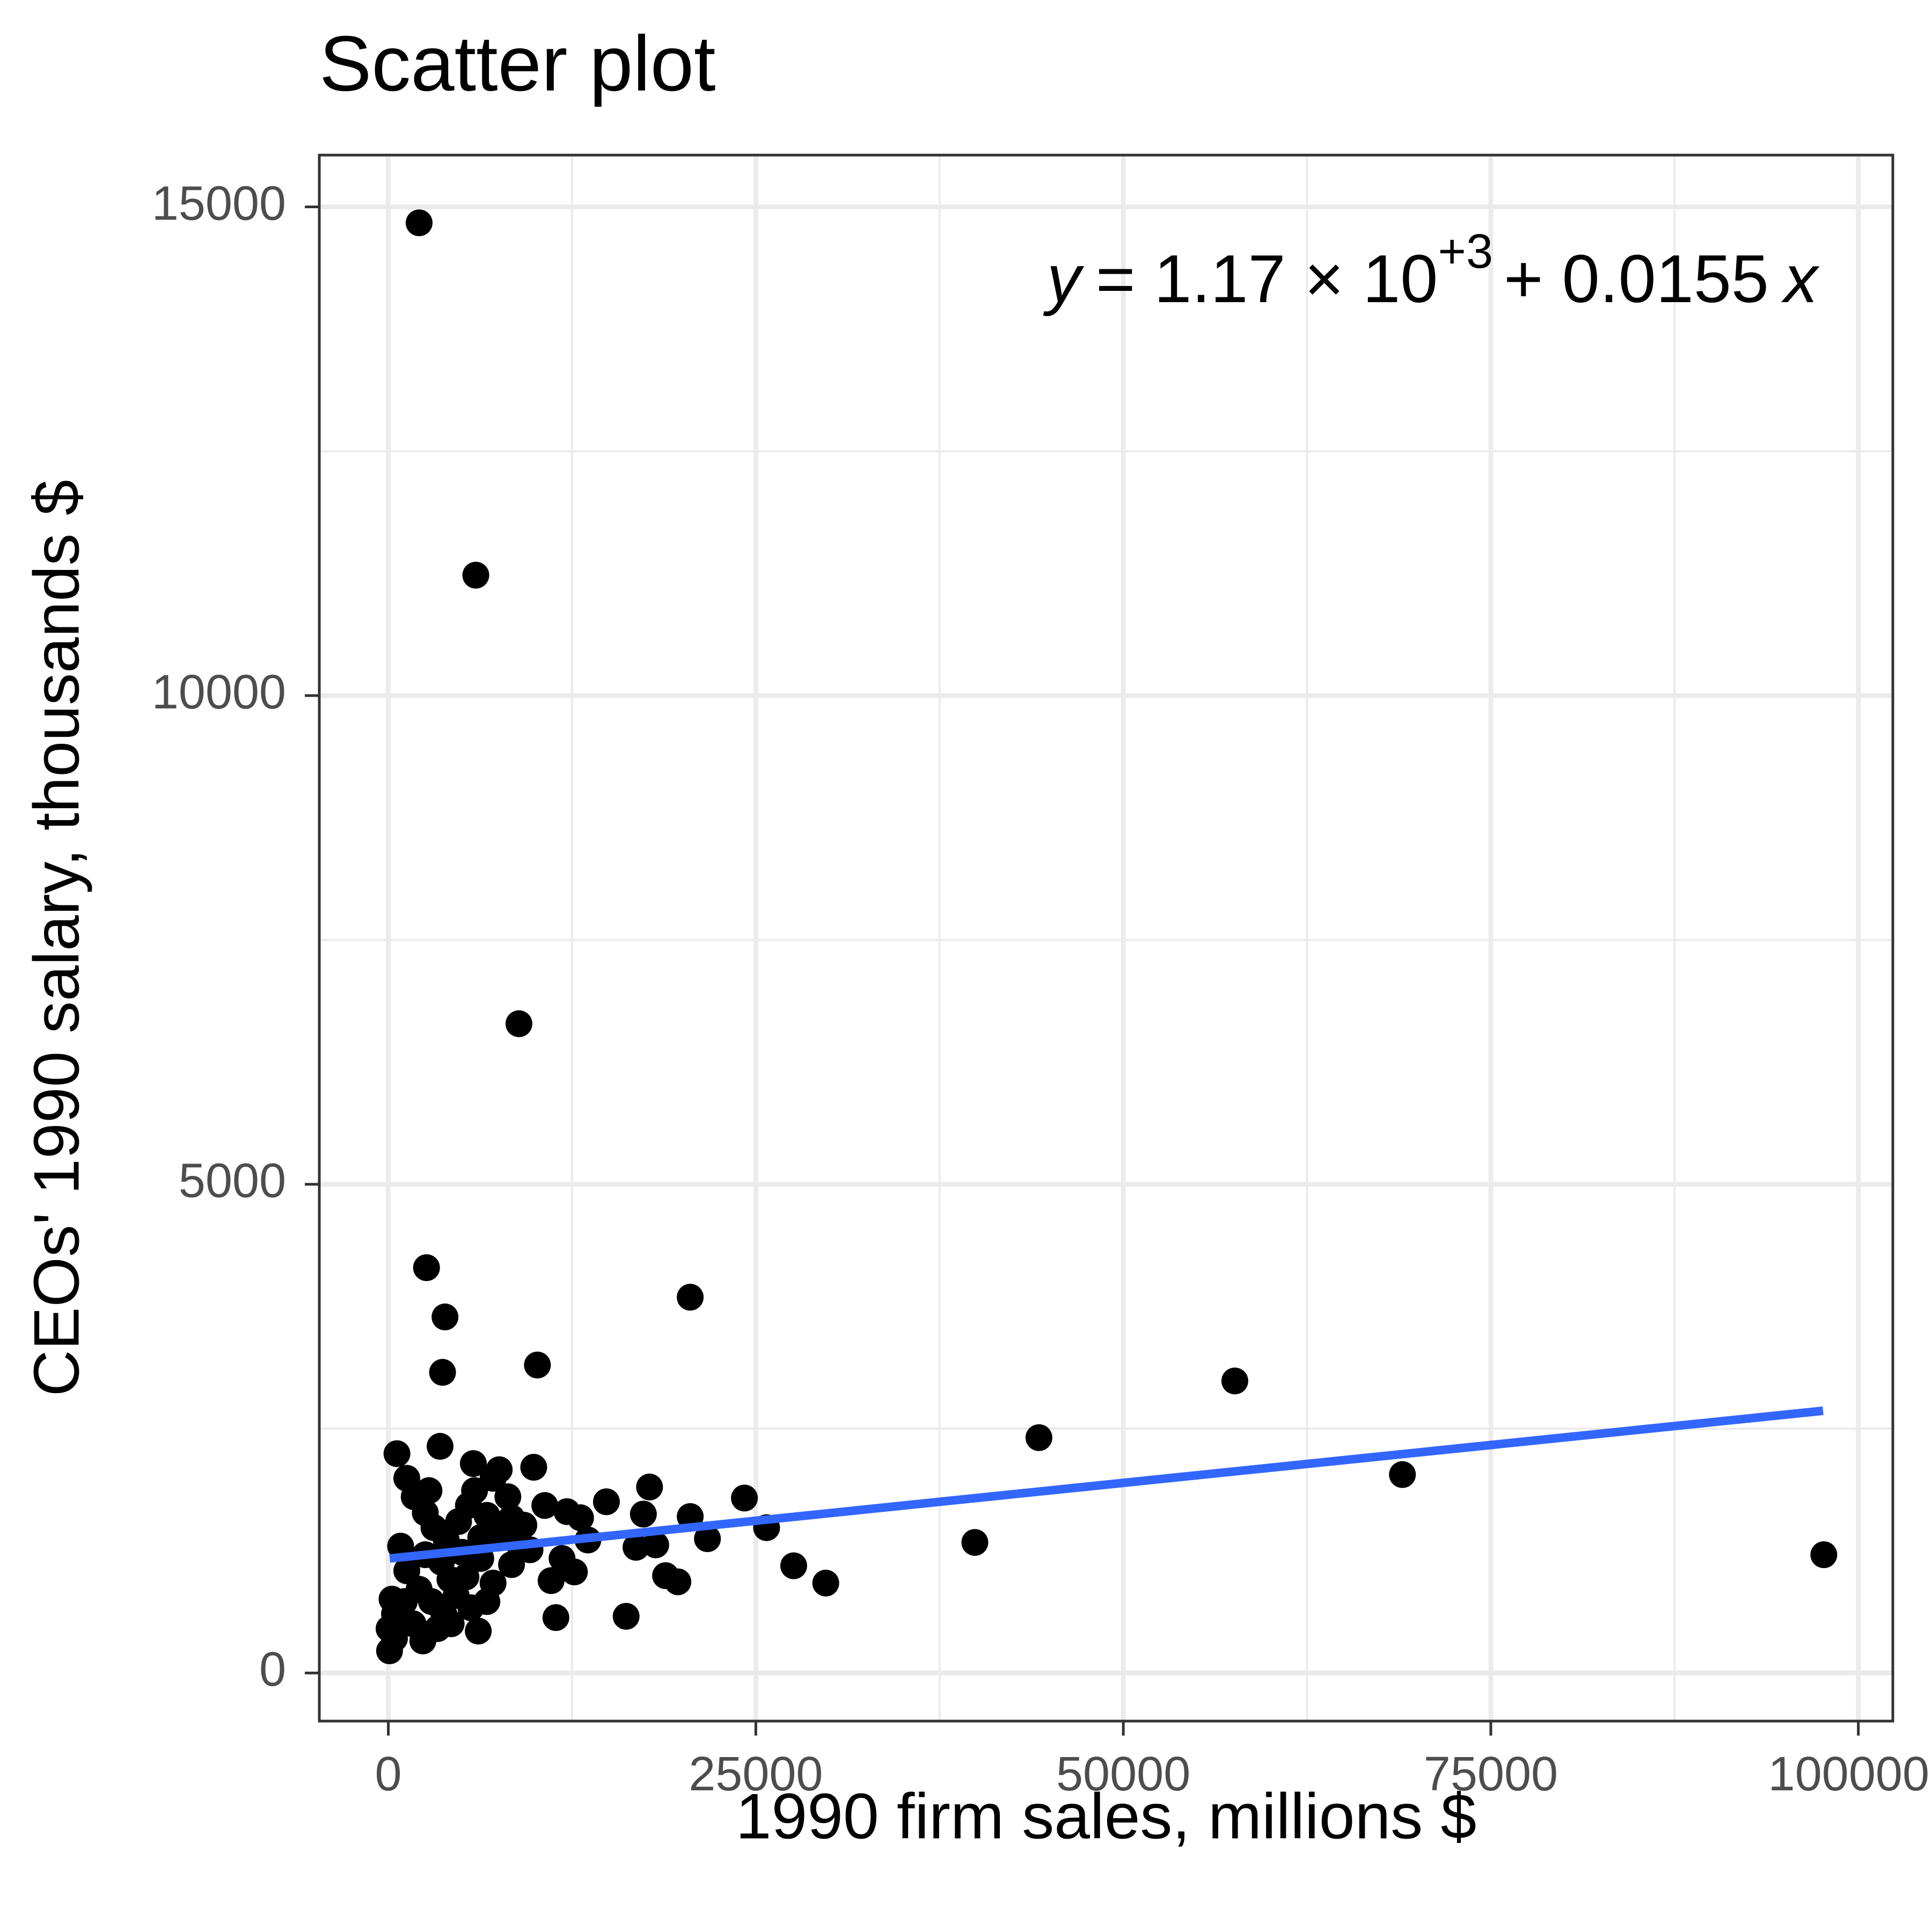 The width and height of the screenshot is (1932, 1932). Describe the element at coordinates (57, 938) in the screenshot. I see `y-axis-label: CEOs' 1990 salary, thousands $` at that location.